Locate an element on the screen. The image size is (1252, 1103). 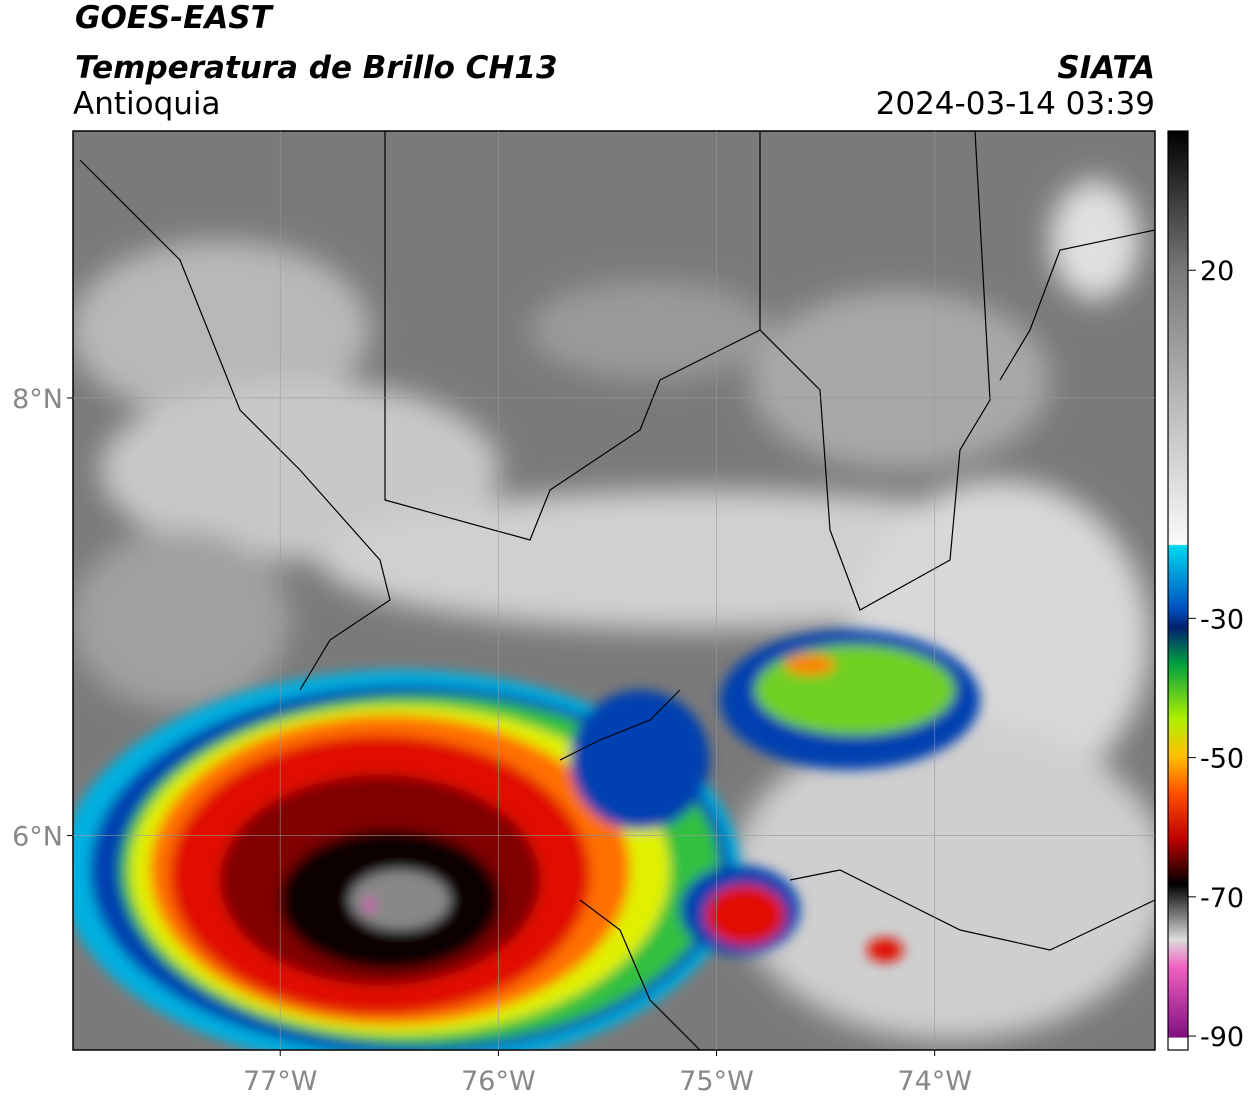
lon-tick-label: 77°W is located at coordinates (280, 1081).